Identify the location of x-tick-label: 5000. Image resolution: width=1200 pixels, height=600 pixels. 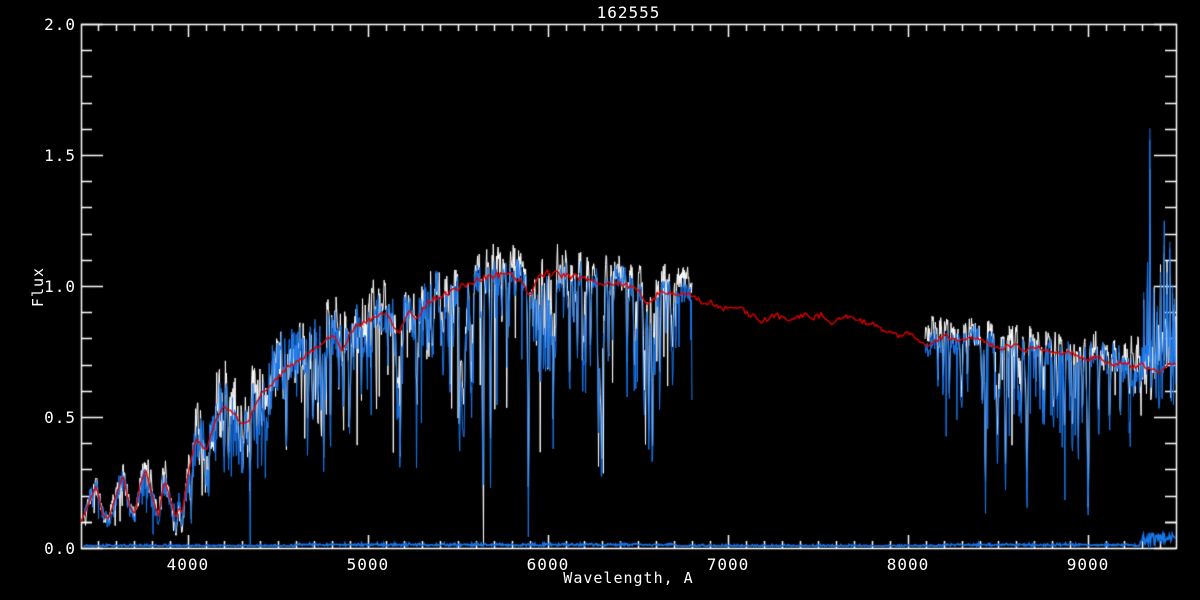
(368, 564).